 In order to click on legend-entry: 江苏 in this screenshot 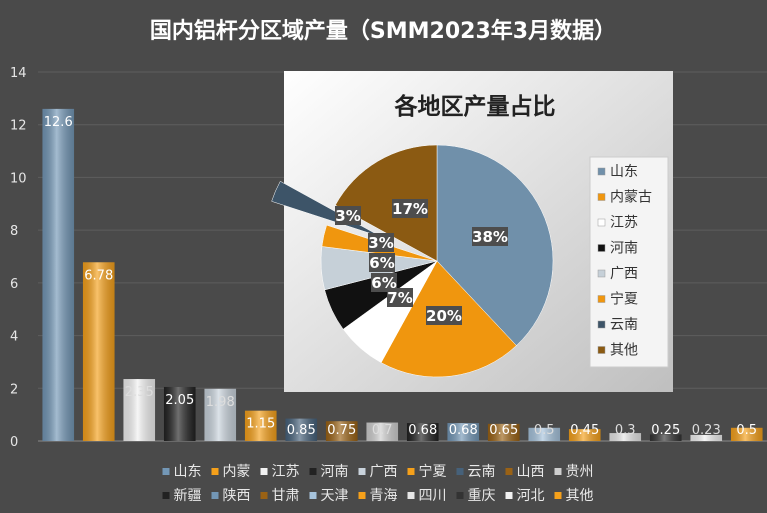, I will do `click(286, 472)`.